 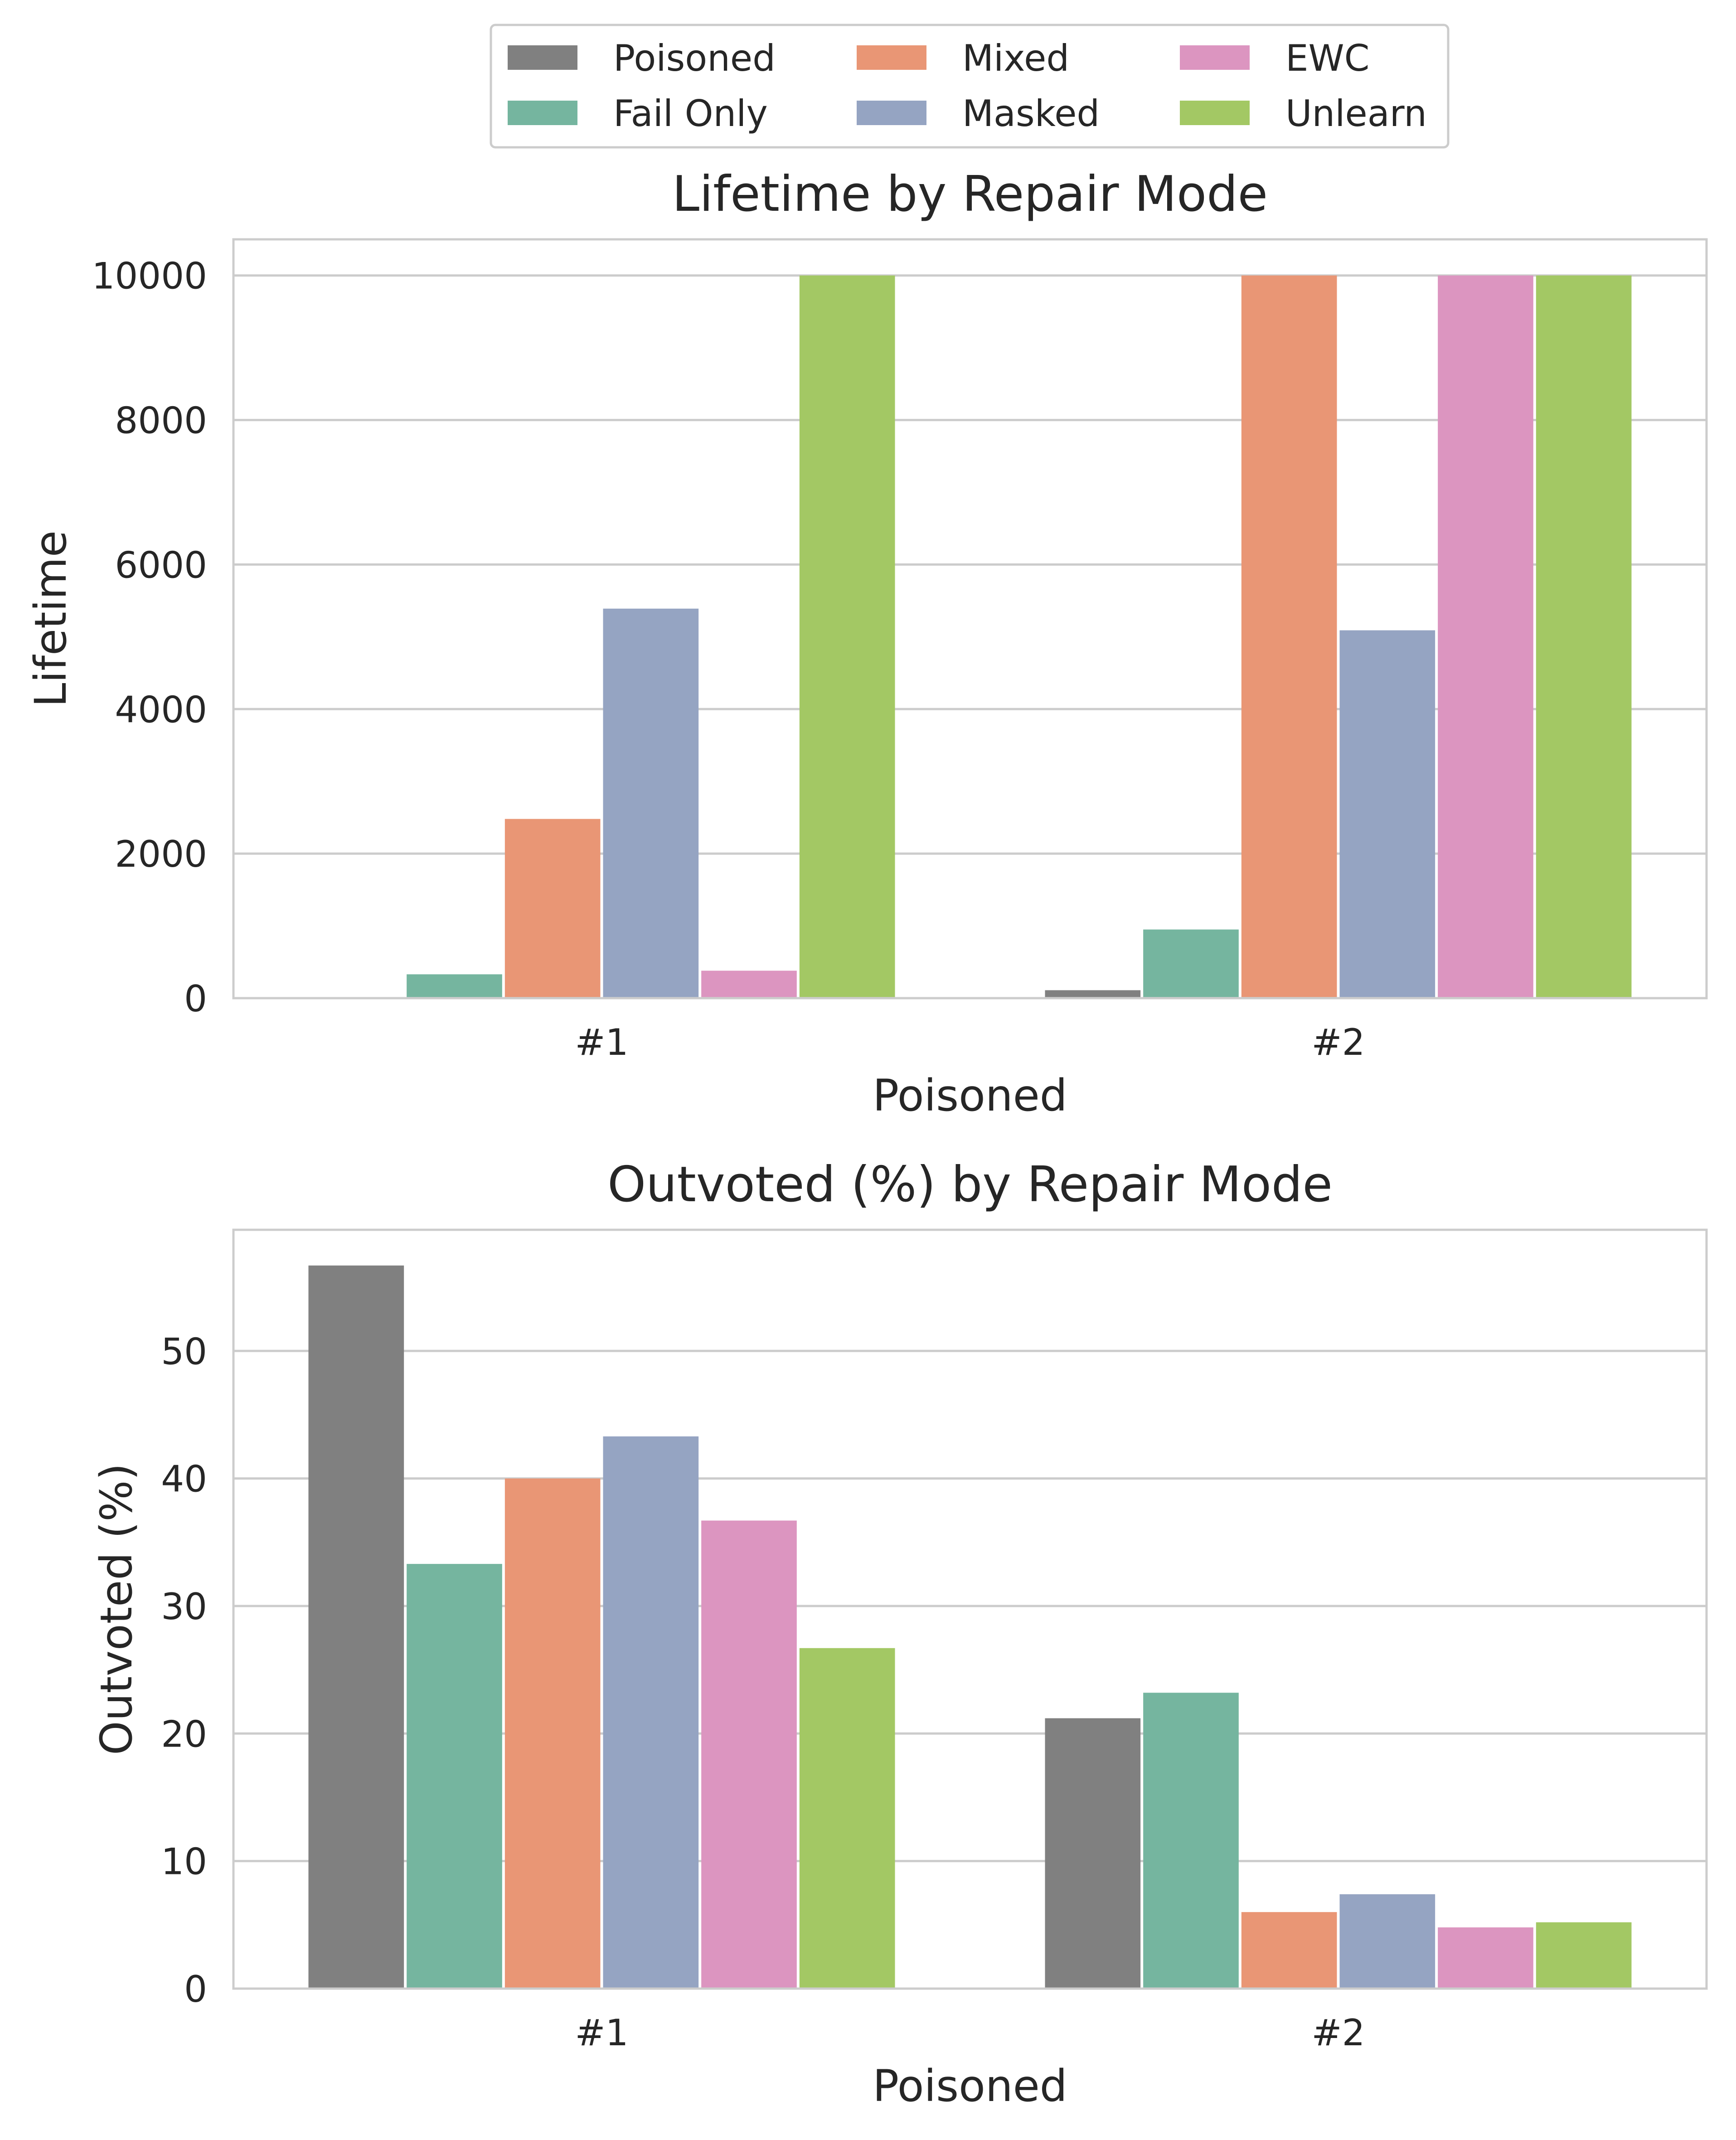 What do you see at coordinates (970, 86) in the screenshot?
I see `legend: Poisoned Fail Only Mixed Masked EWC Unlearn` at bounding box center [970, 86].